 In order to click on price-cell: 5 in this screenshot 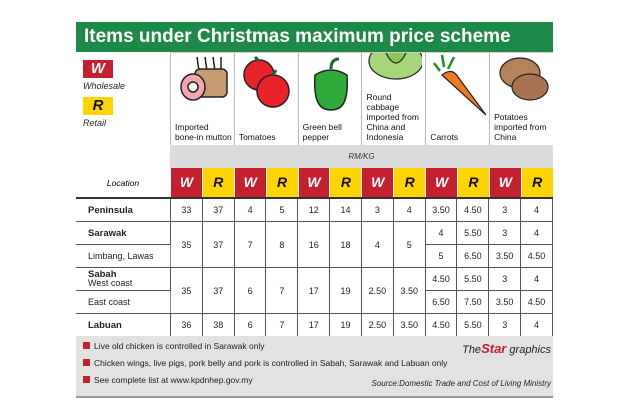, I will do `click(282, 209)`.